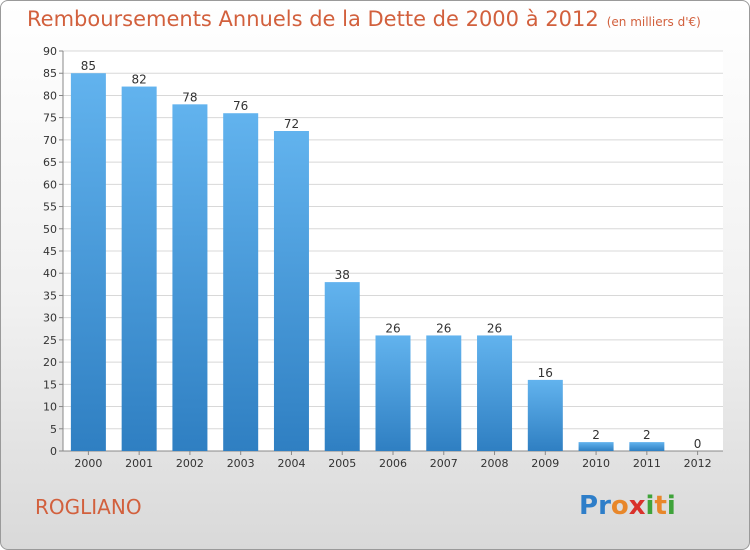 The height and width of the screenshot is (550, 750). What do you see at coordinates (291, 124) in the screenshot?
I see `bar-value-label: 72` at bounding box center [291, 124].